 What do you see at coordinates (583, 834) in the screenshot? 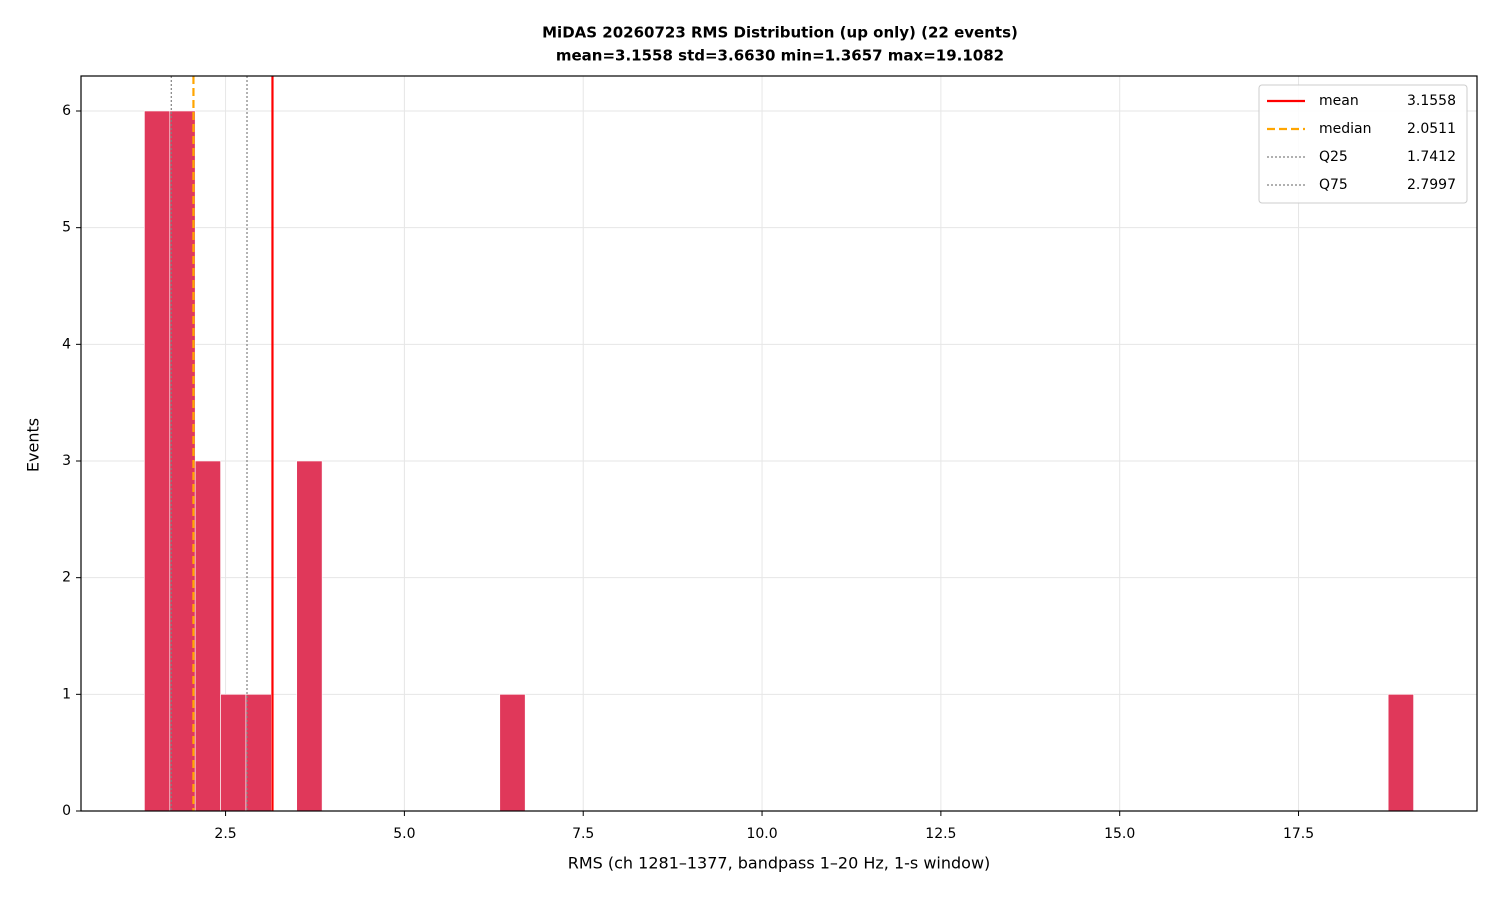
I see `x-tick-label: 7.5` at bounding box center [583, 834].